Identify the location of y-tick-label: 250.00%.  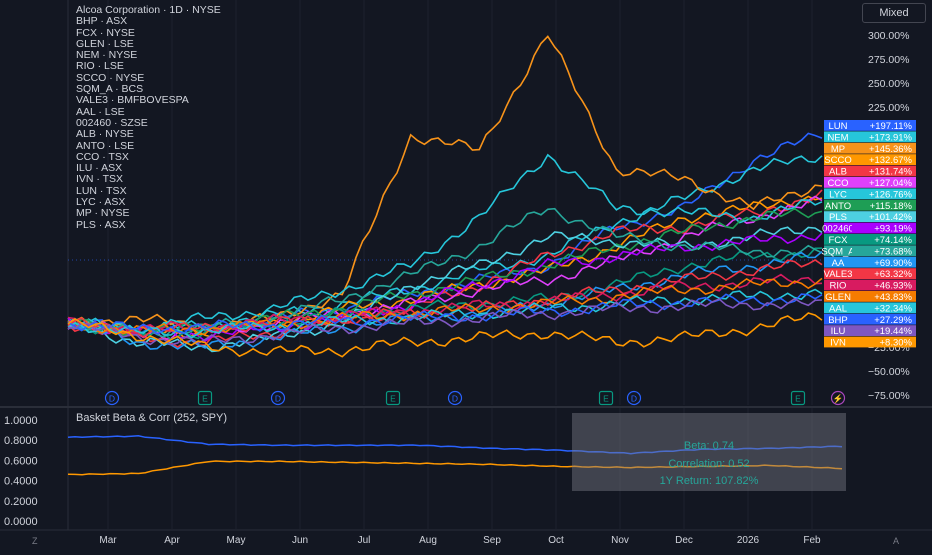
(888, 84).